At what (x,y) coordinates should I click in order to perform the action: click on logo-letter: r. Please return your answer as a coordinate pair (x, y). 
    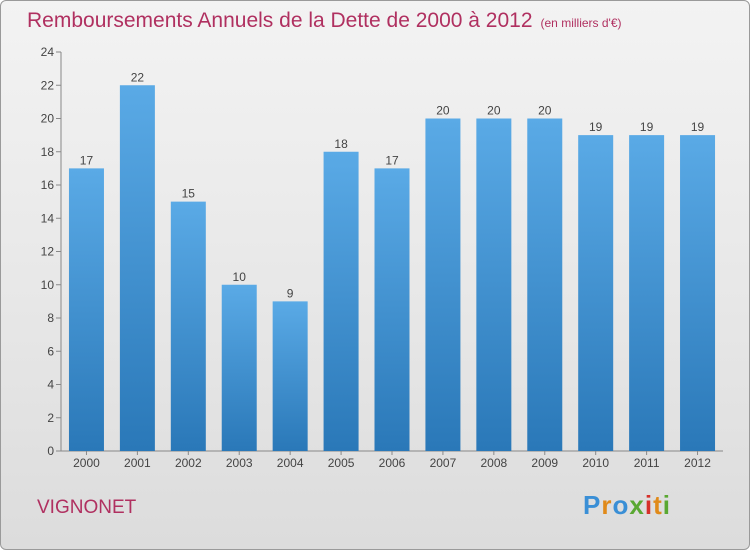
    Looking at the image, I should click on (607, 505).